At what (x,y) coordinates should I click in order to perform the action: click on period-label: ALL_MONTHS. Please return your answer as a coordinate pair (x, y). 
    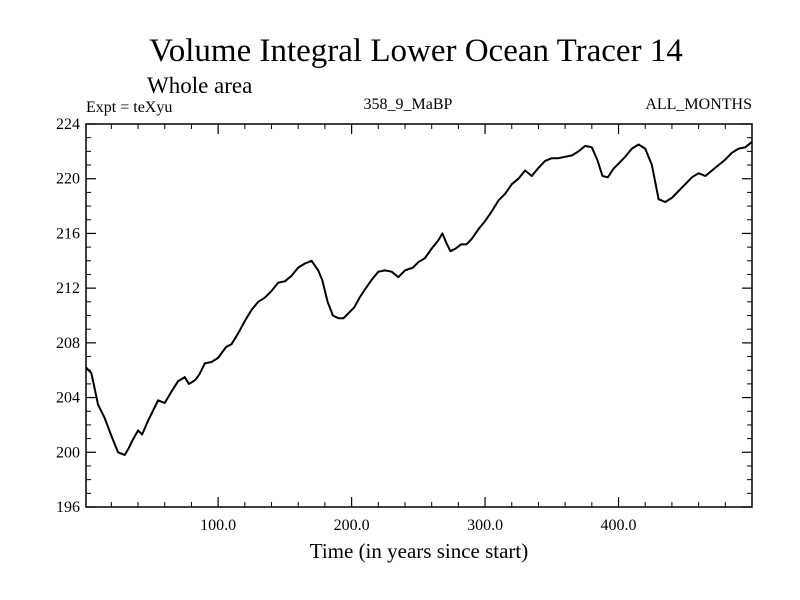
    Looking at the image, I should click on (698, 104).